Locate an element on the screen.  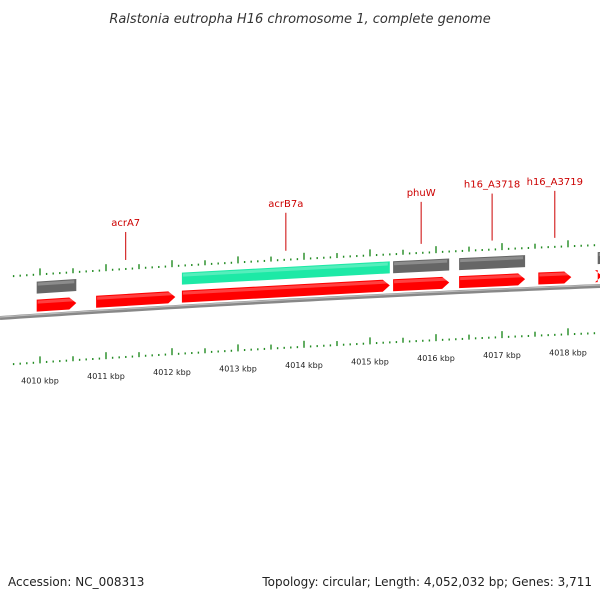
gene-phuW is located at coordinates (421, 284).